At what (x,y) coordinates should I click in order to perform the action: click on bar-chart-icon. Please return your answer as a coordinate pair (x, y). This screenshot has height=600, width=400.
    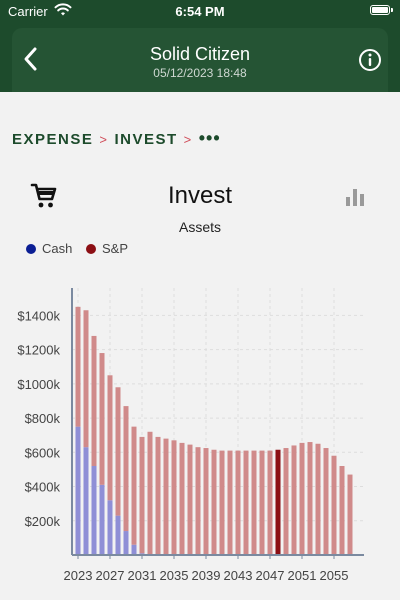
    Looking at the image, I should click on (355, 197).